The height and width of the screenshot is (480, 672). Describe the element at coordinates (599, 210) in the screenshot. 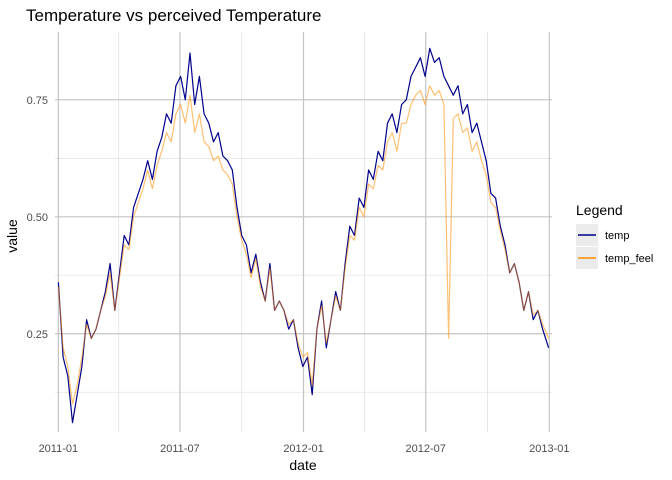

I see `legend-title: Legend` at that location.